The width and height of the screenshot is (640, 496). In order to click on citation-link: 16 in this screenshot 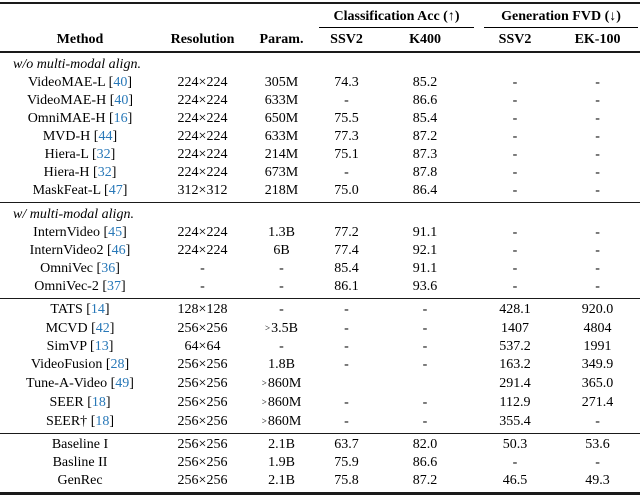, I will do `click(120, 118)`.